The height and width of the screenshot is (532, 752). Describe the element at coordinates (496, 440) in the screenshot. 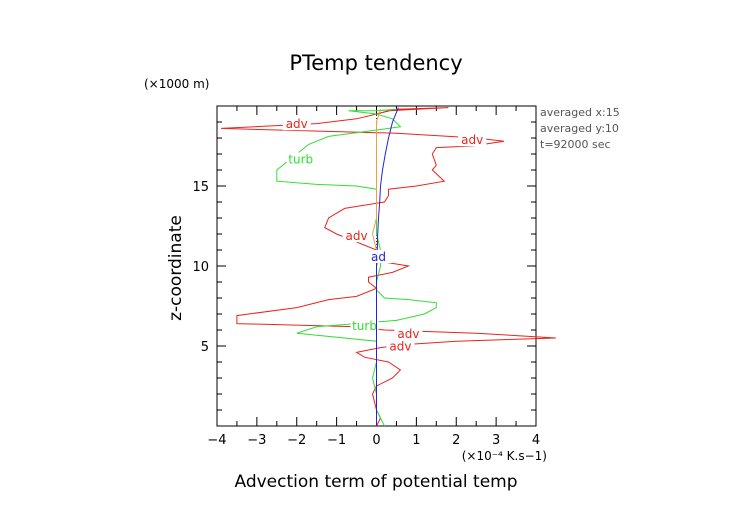

I see `x-tick-label: 3` at that location.